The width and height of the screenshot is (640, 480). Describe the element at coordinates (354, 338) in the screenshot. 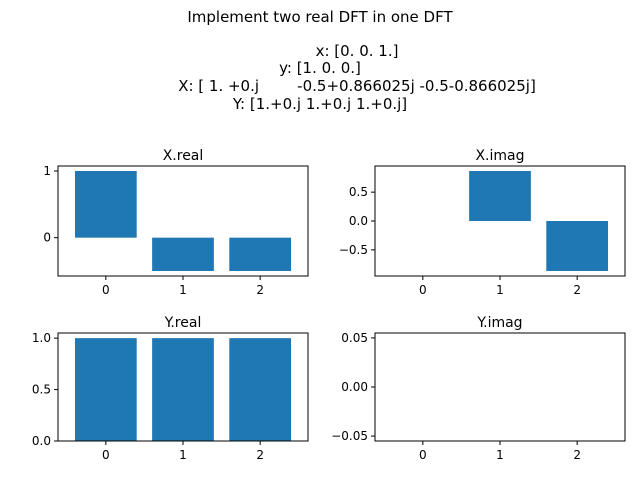

I see `y-tick-label: 0.05` at that location.